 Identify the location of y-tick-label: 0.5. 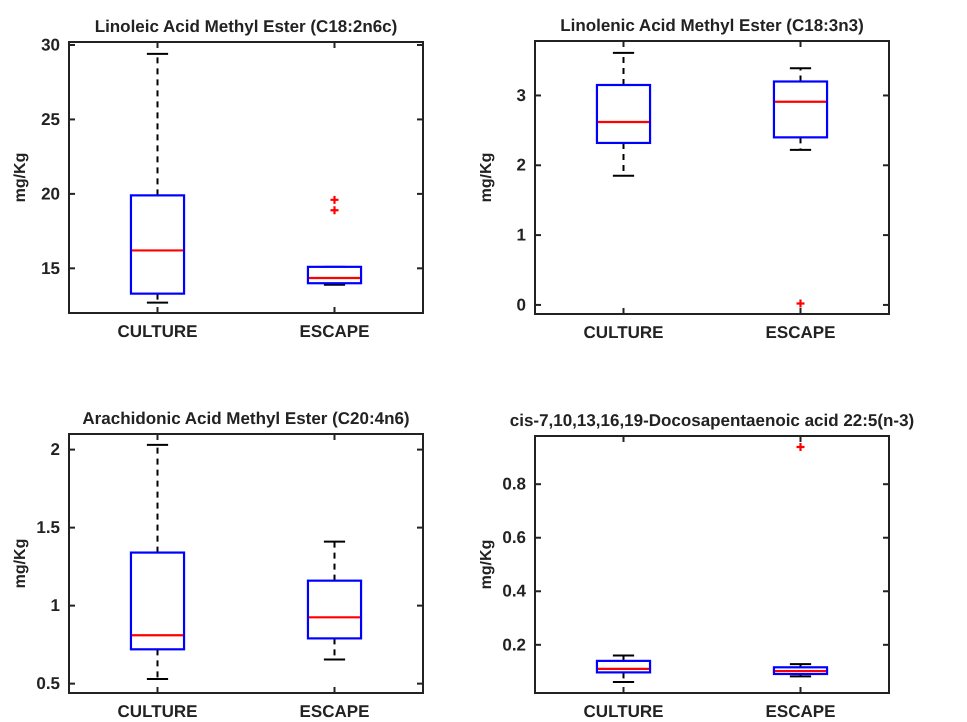
(48, 684).